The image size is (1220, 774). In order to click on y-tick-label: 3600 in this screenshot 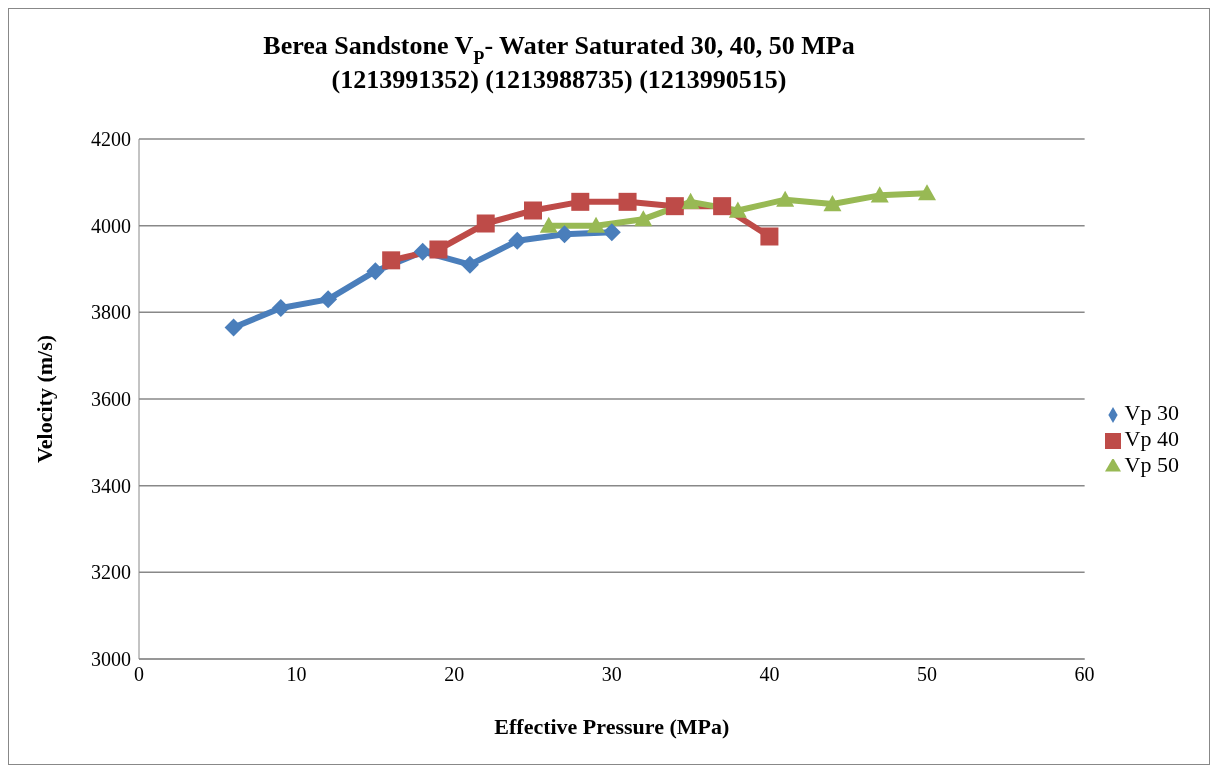, I will do `click(111, 399)`.